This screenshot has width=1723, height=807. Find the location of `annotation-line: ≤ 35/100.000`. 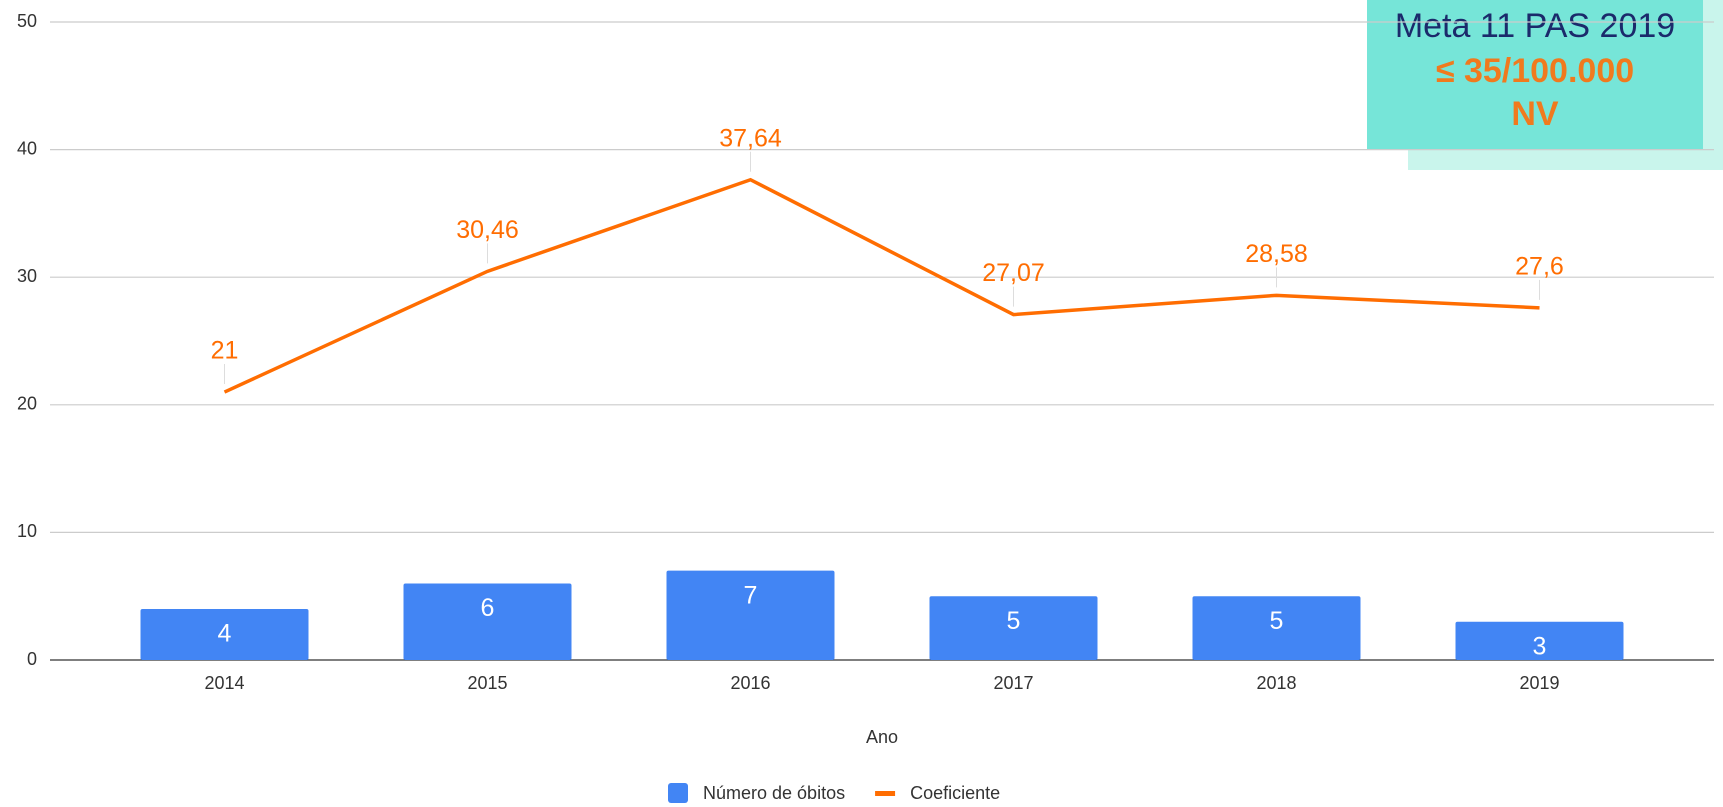

annotation-line: ≤ 35/100.000 is located at coordinates (1535, 71).